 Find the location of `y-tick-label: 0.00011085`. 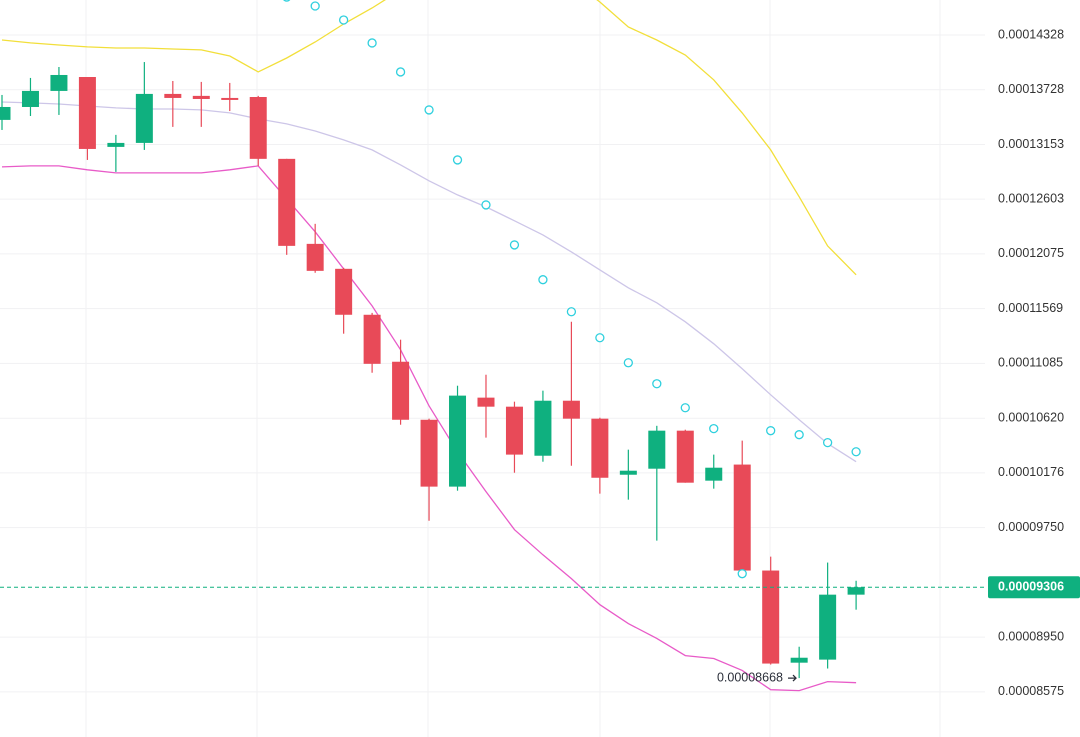

y-tick-label: 0.00011085 is located at coordinates (1030, 363).